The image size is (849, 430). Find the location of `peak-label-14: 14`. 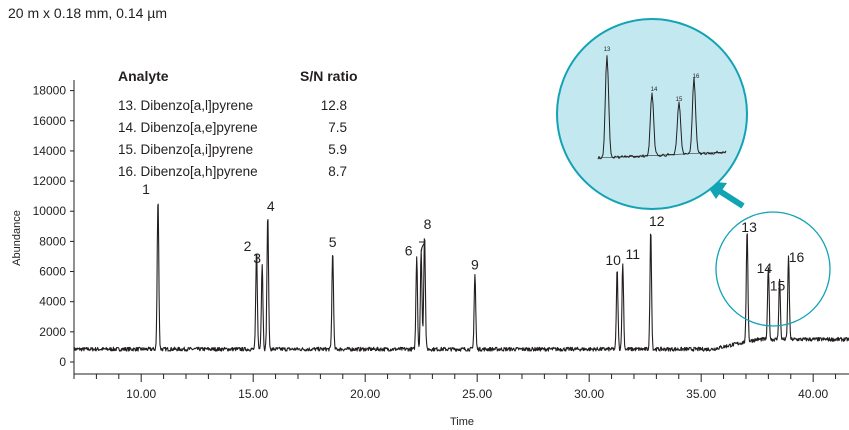

peak-label-14: 14 is located at coordinates (765, 268).